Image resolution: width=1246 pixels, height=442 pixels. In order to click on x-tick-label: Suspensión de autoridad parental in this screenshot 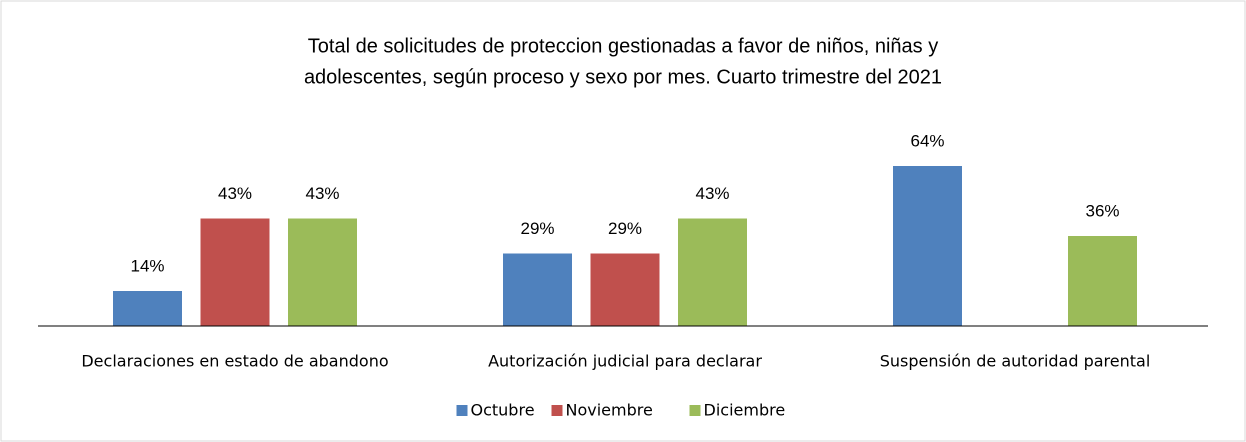, I will do `click(1015, 361)`.